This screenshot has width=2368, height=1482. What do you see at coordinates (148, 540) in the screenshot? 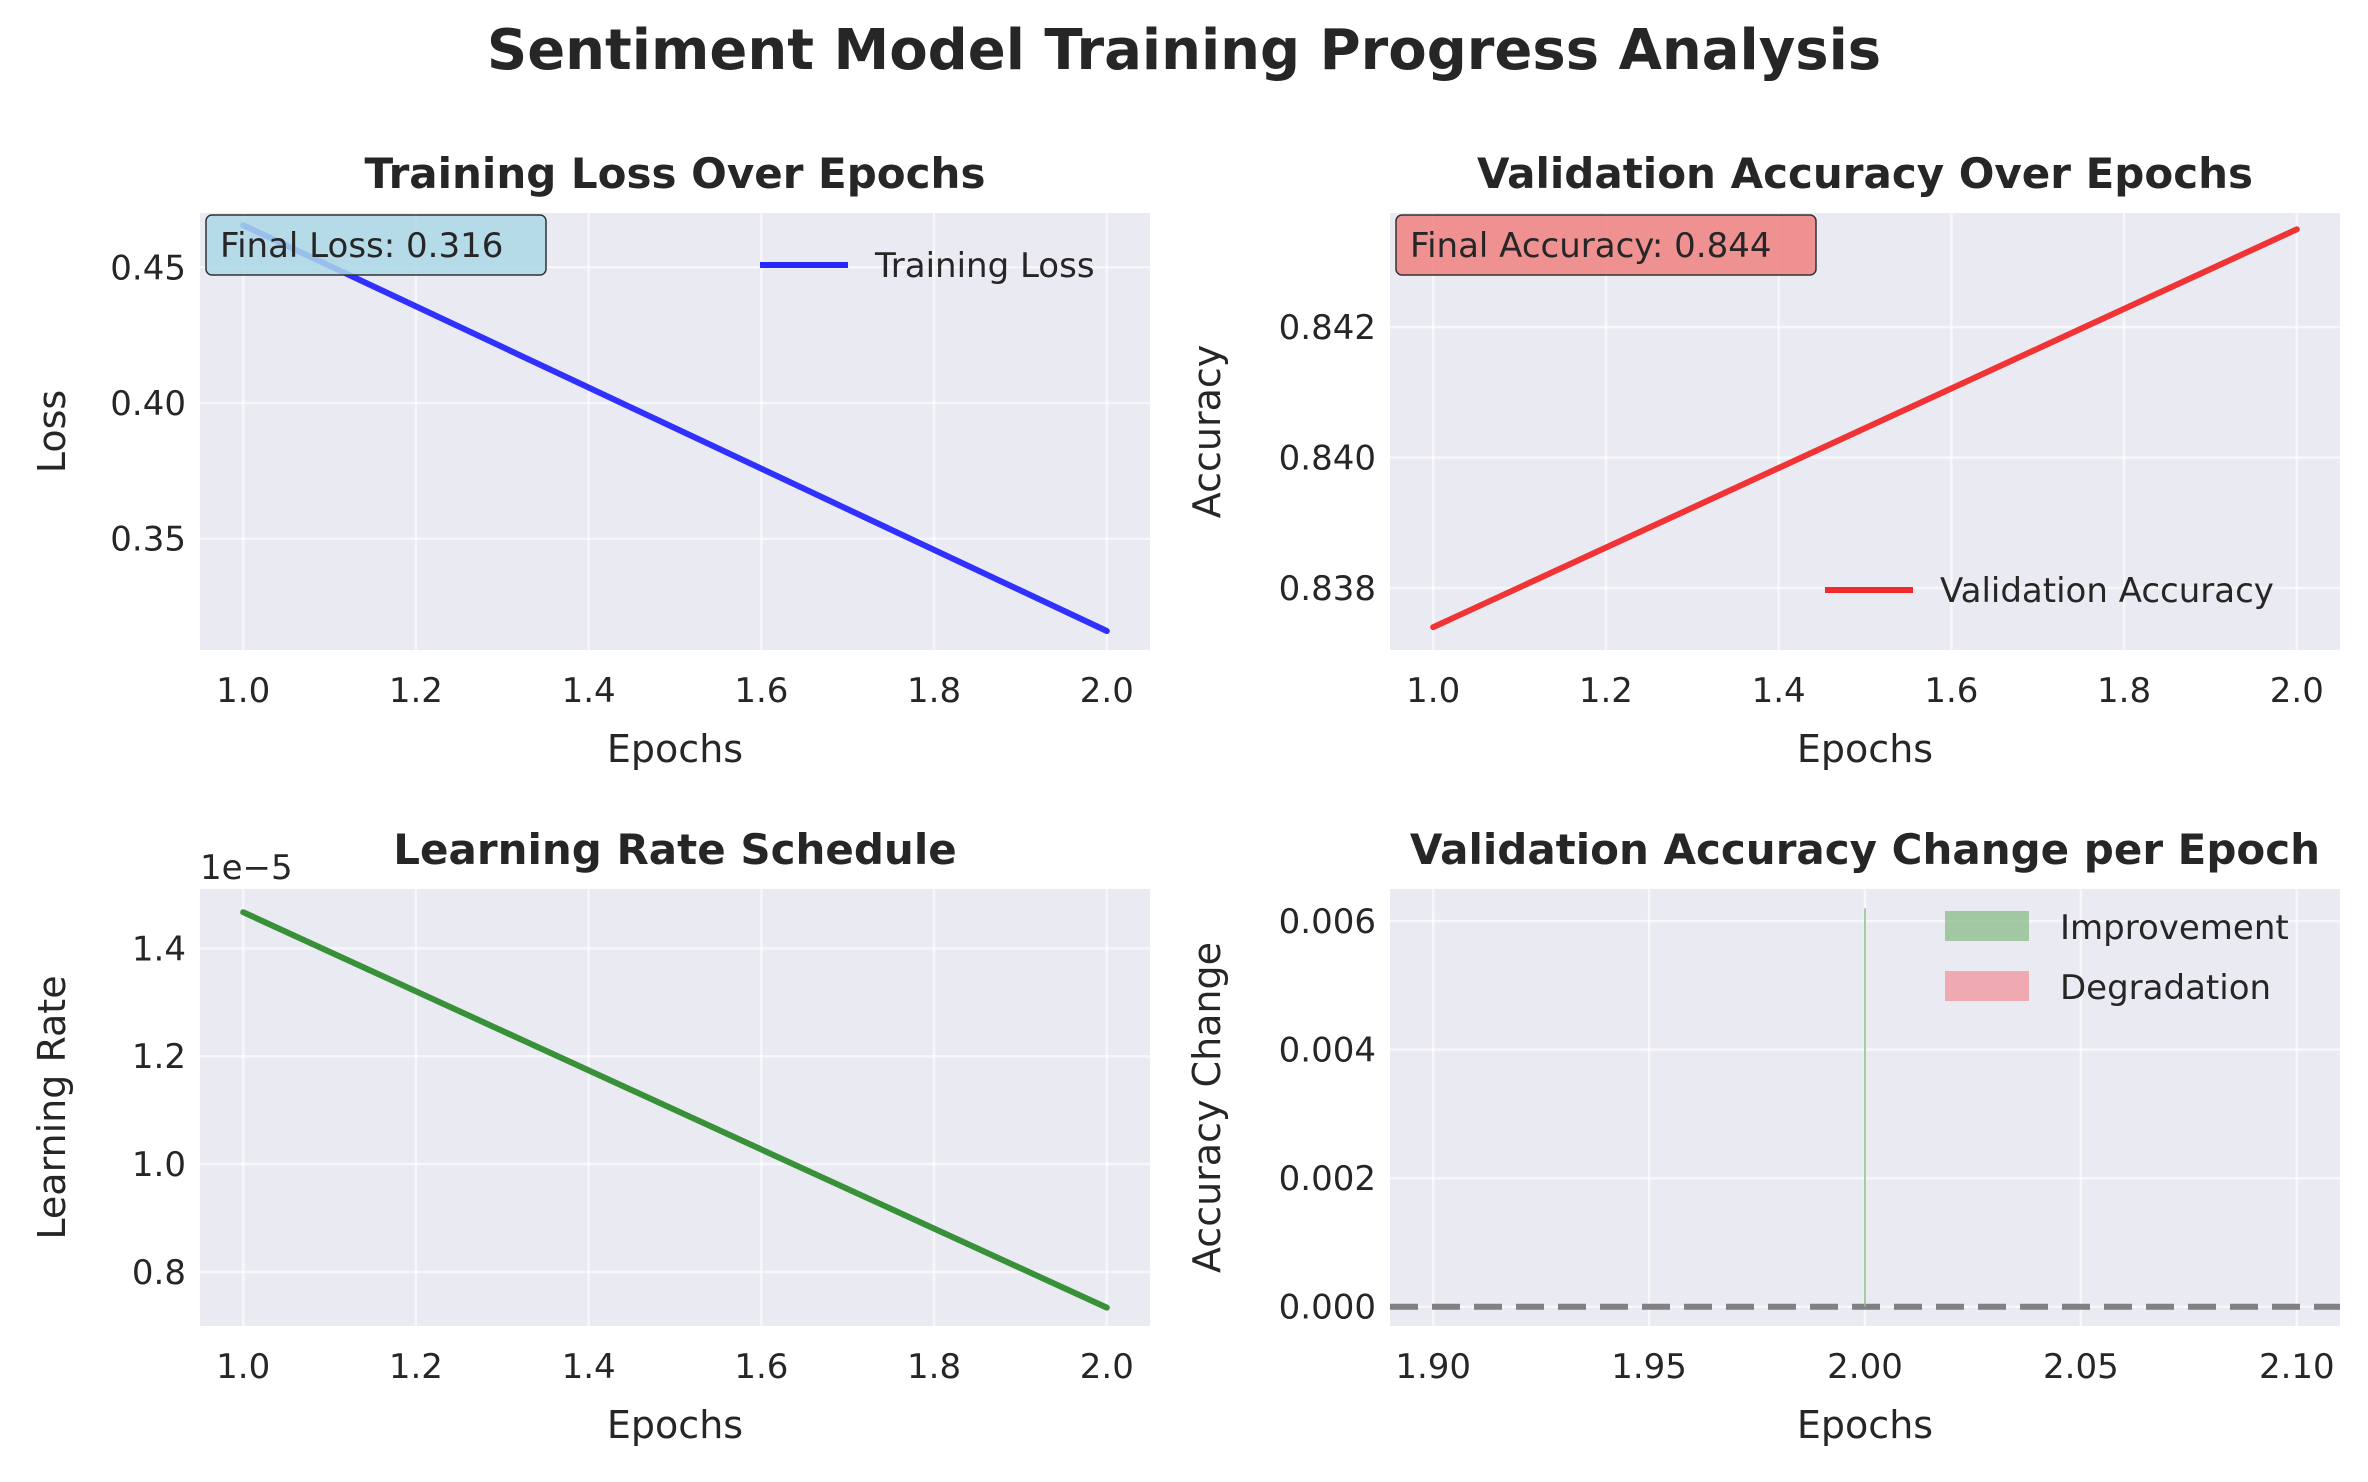
I see `y-tick-label: 0.35` at bounding box center [148, 540].